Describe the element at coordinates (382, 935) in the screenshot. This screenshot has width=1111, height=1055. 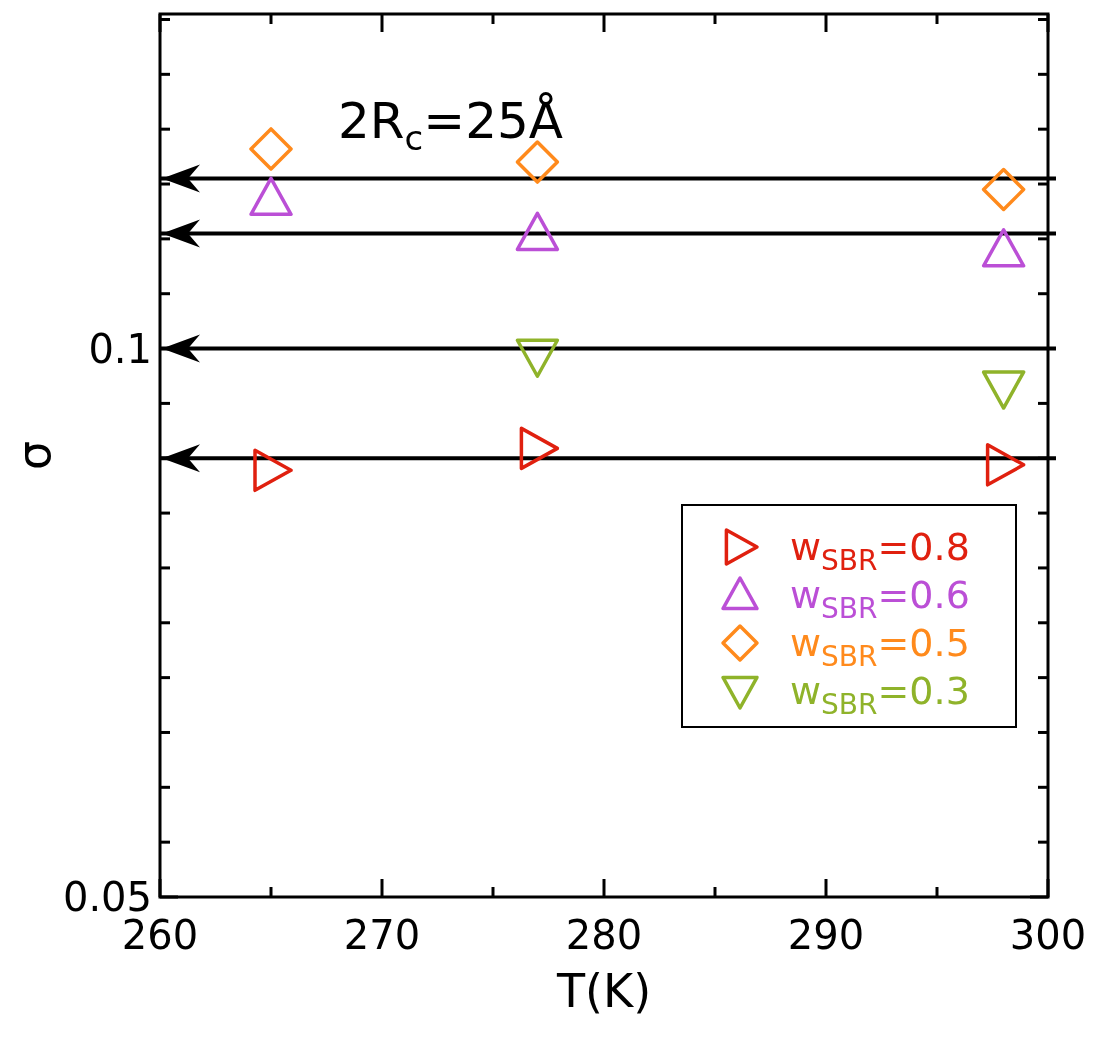
I see `x-tick-label: 270` at that location.